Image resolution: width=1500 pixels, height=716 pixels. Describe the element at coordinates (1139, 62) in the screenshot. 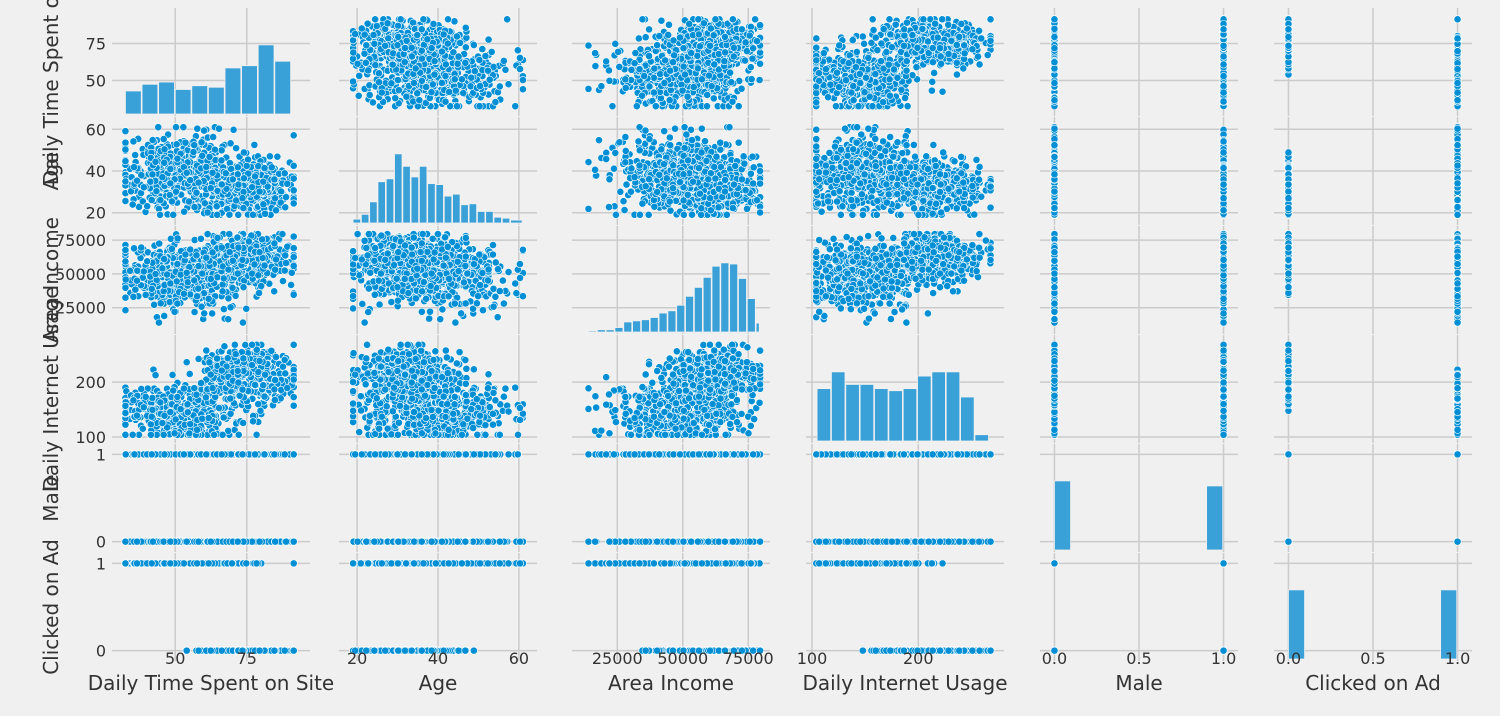

I see `panel-daily-time-spent-on-site-vs-male` at that location.